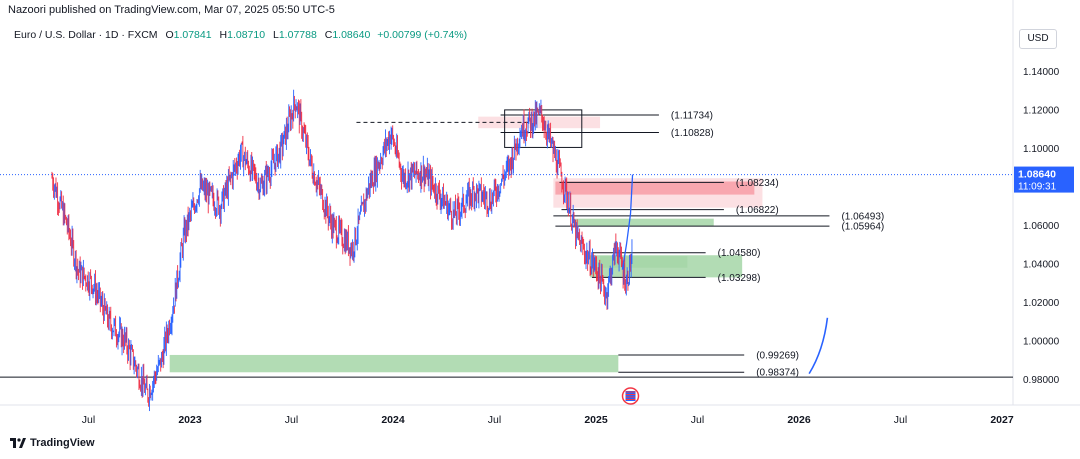  I want to click on red-zone, so click(655, 188).